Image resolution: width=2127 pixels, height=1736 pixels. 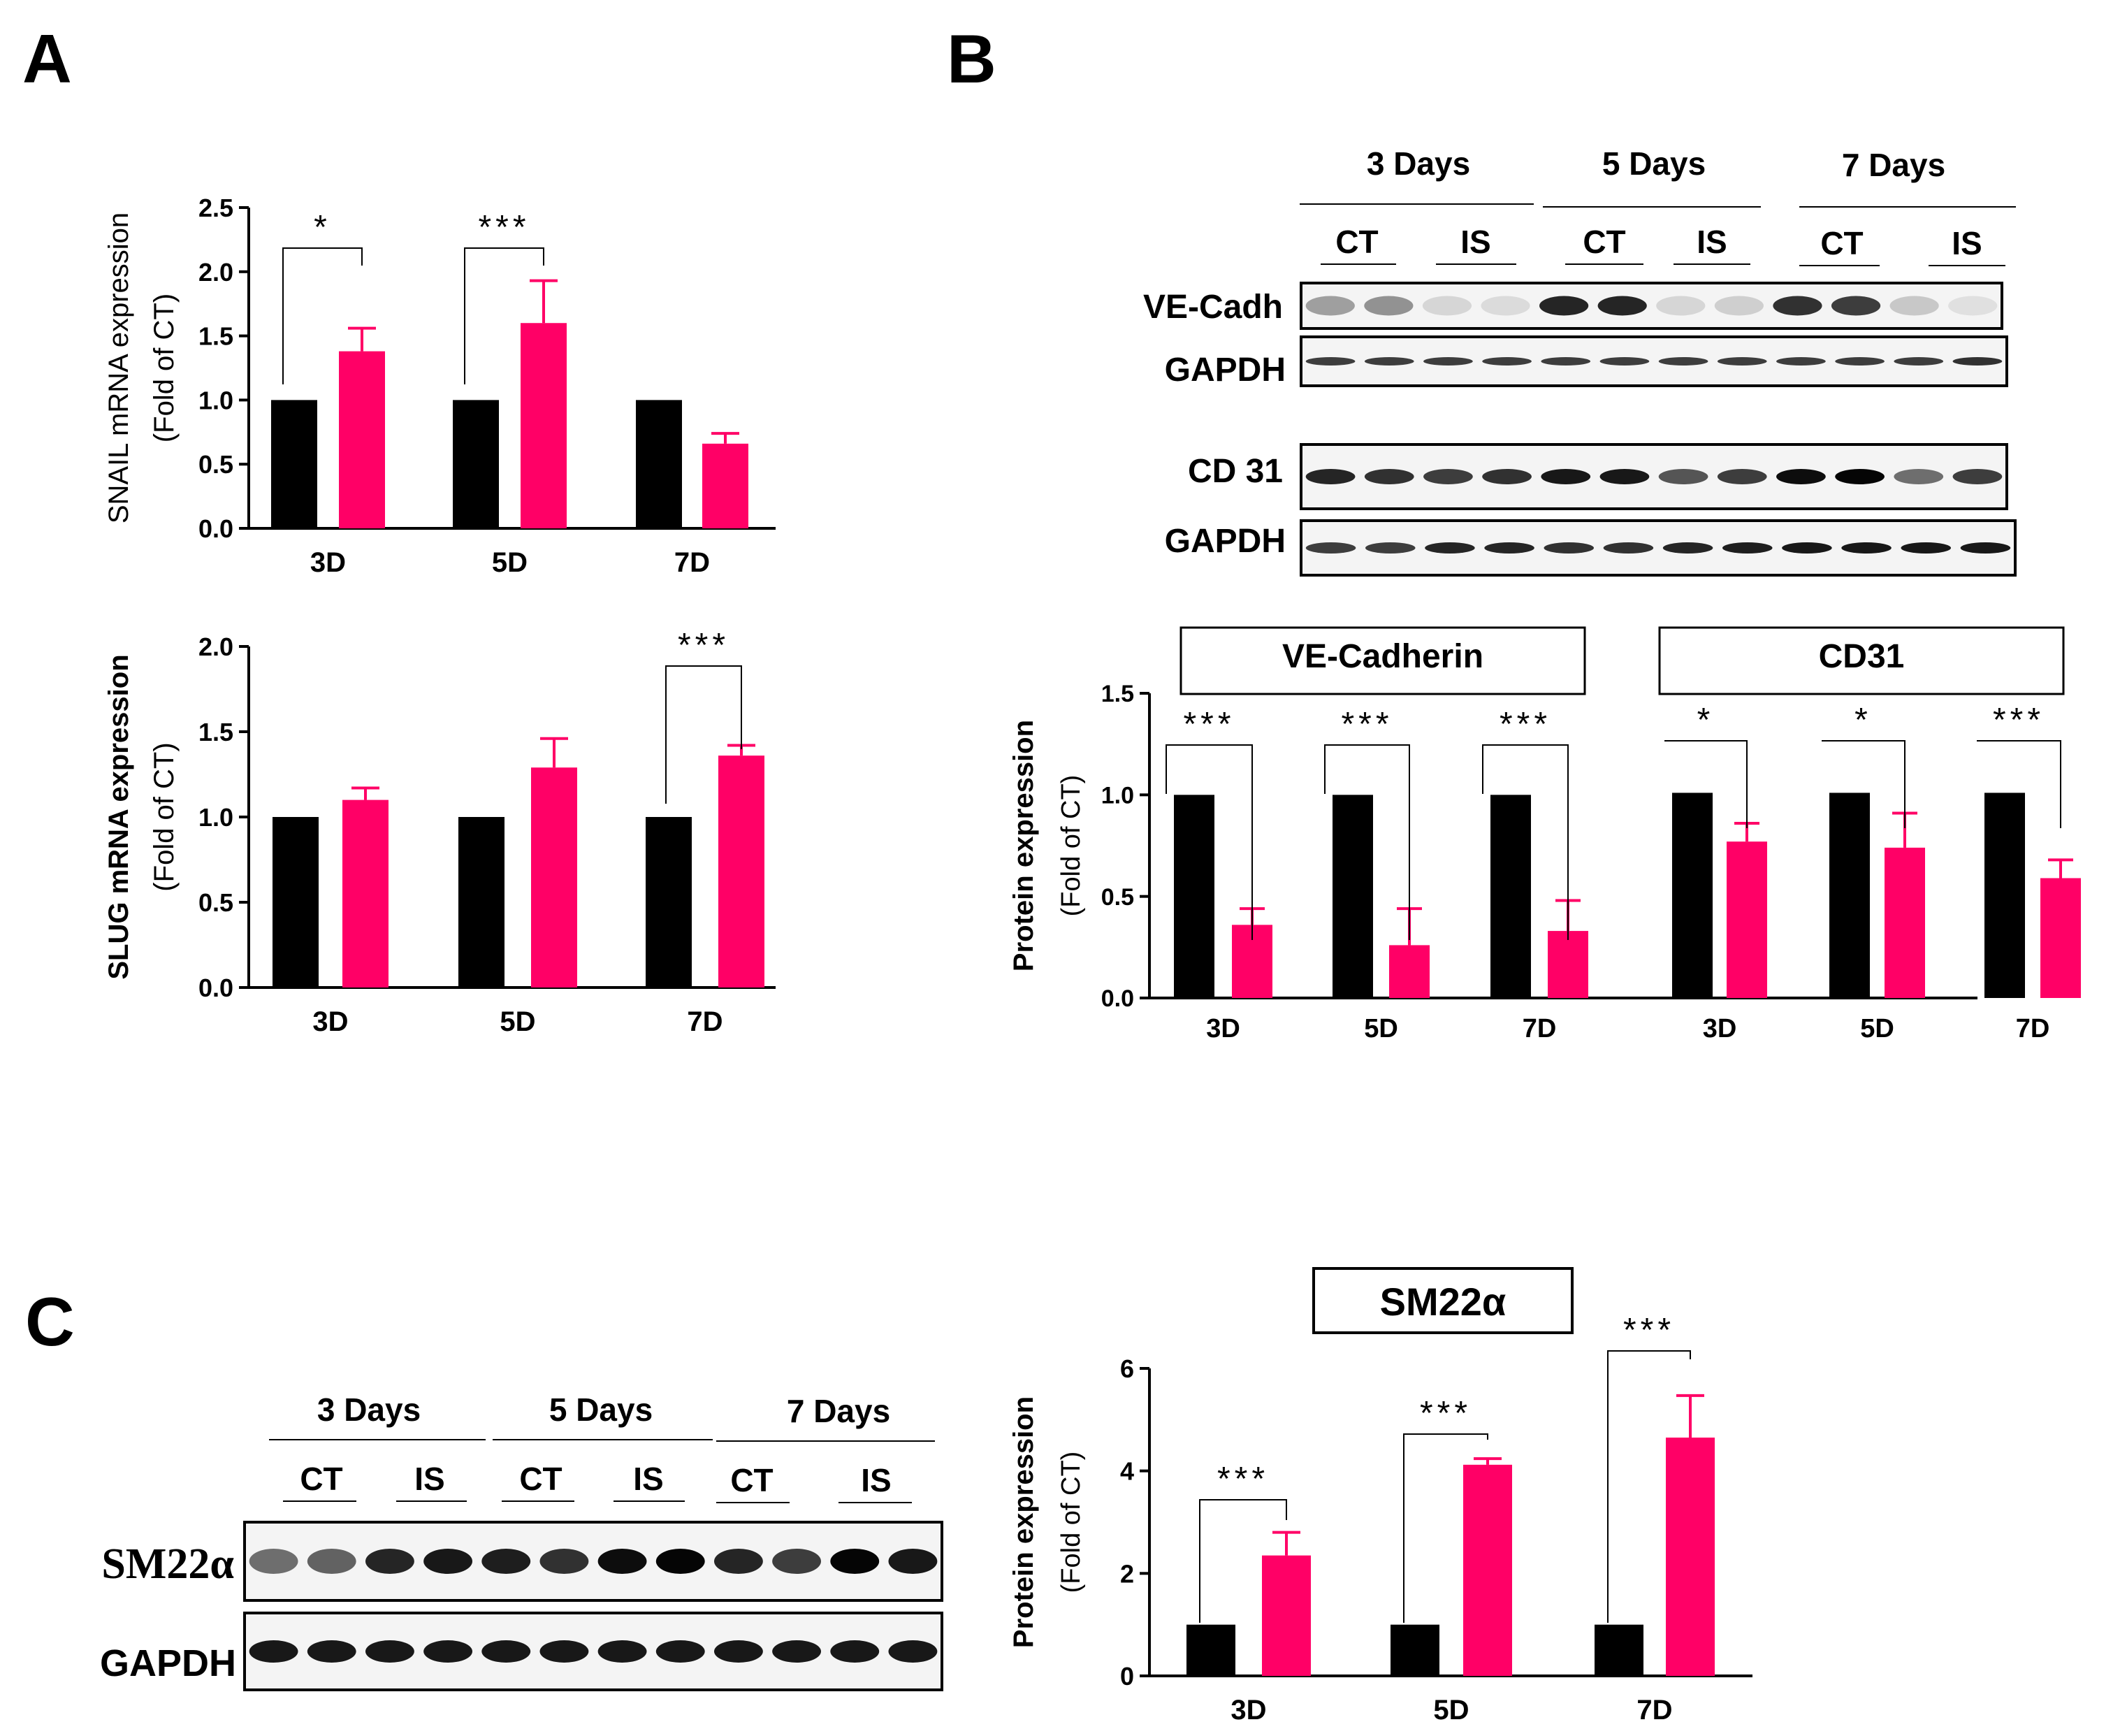 I want to click on y-tick-label: 2, so click(x=1127, y=1573).